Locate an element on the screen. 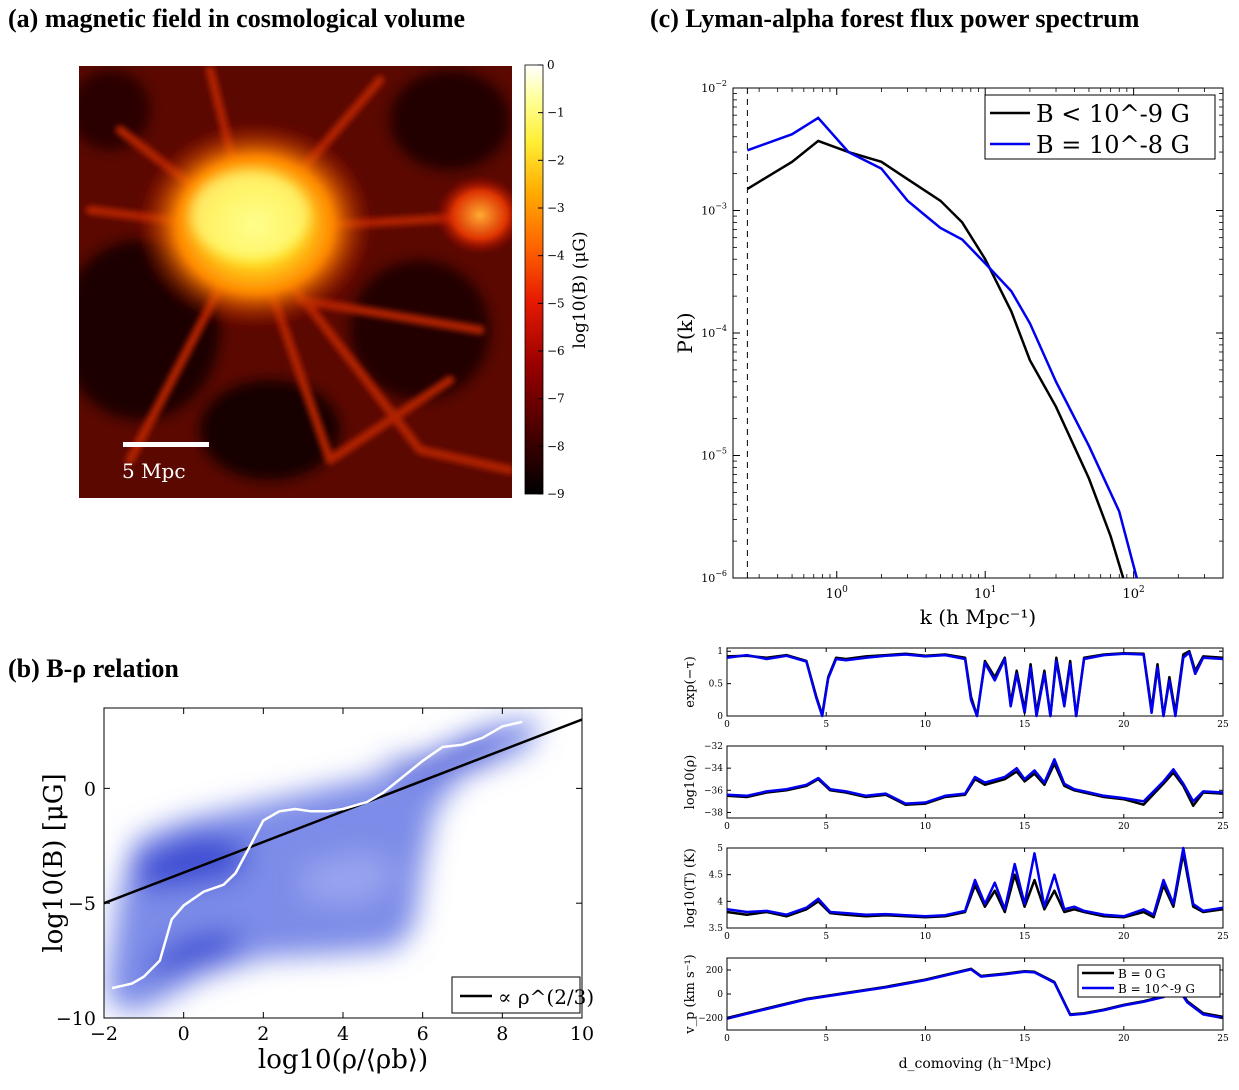 The image size is (1239, 1090). series-c is located at coordinates (942, 347).